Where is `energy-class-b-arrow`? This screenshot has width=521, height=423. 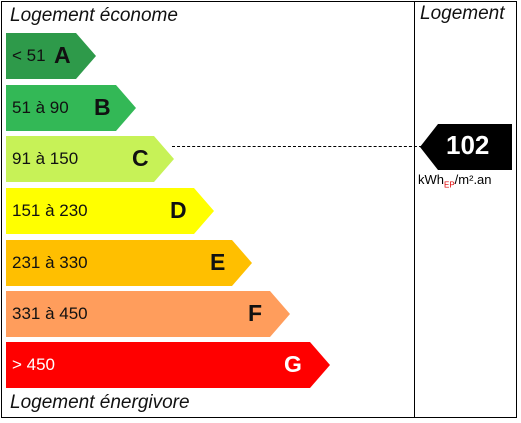 energy-class-b-arrow is located at coordinates (71, 108).